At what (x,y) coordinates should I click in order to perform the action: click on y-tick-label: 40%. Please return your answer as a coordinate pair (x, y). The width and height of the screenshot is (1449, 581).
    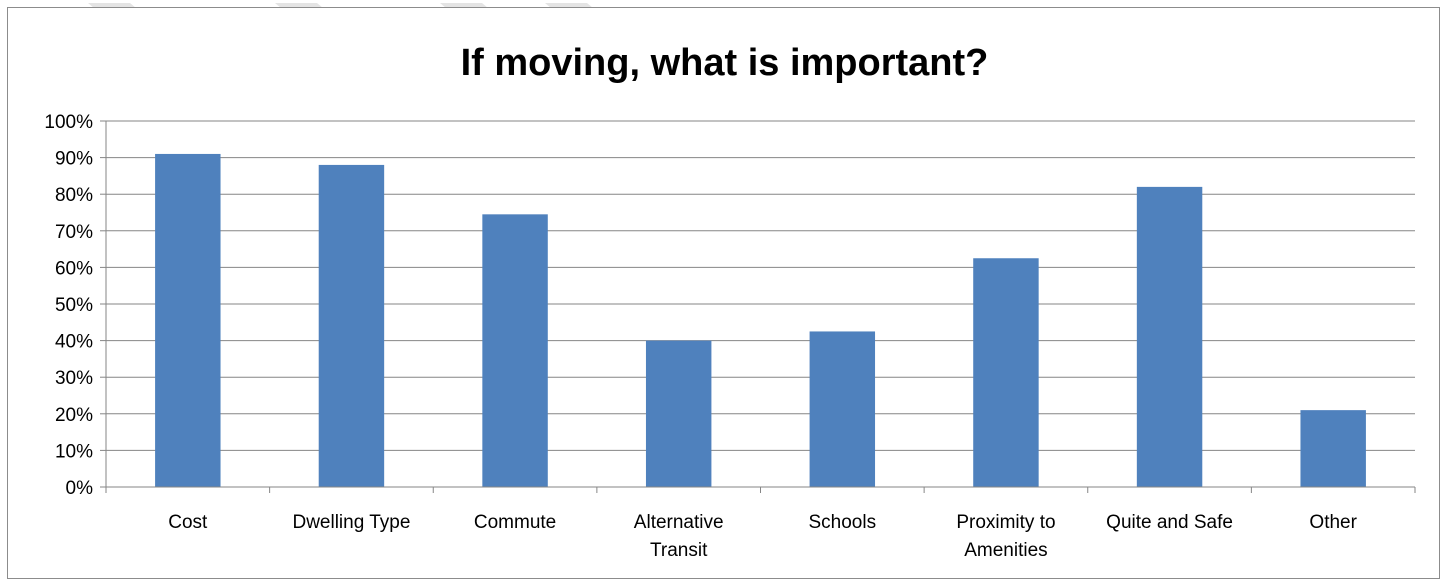
    Looking at the image, I should click on (74, 342).